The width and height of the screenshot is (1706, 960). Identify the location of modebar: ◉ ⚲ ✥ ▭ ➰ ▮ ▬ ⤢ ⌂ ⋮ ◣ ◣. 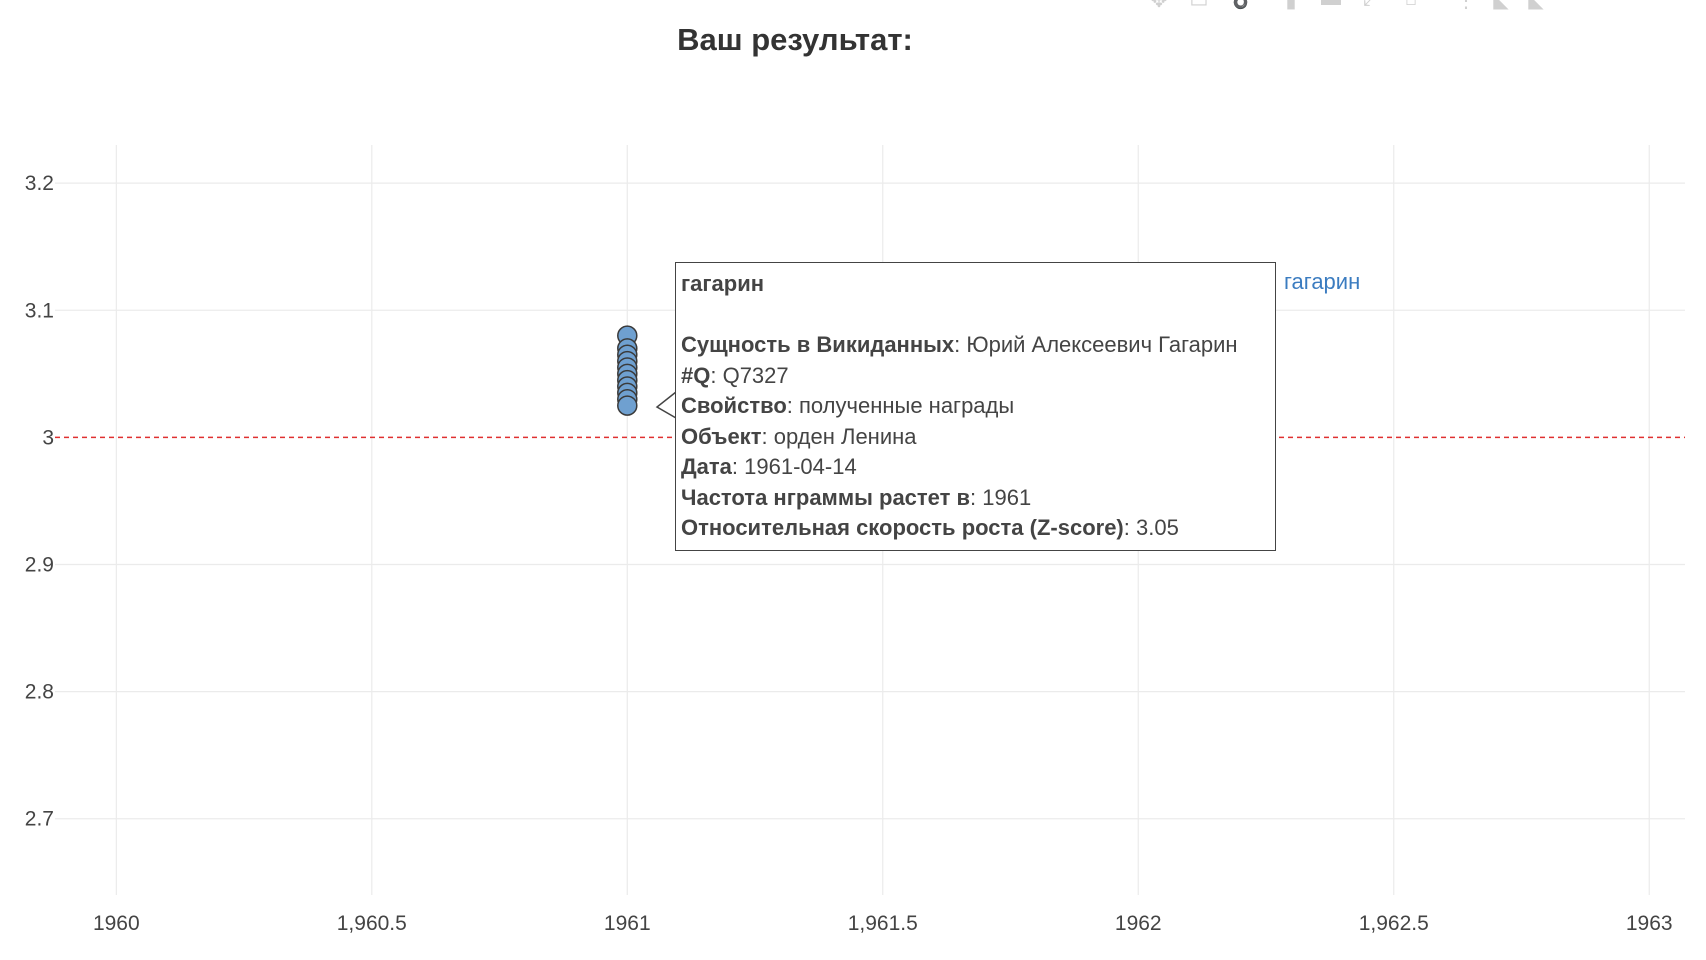
(1428, 6).